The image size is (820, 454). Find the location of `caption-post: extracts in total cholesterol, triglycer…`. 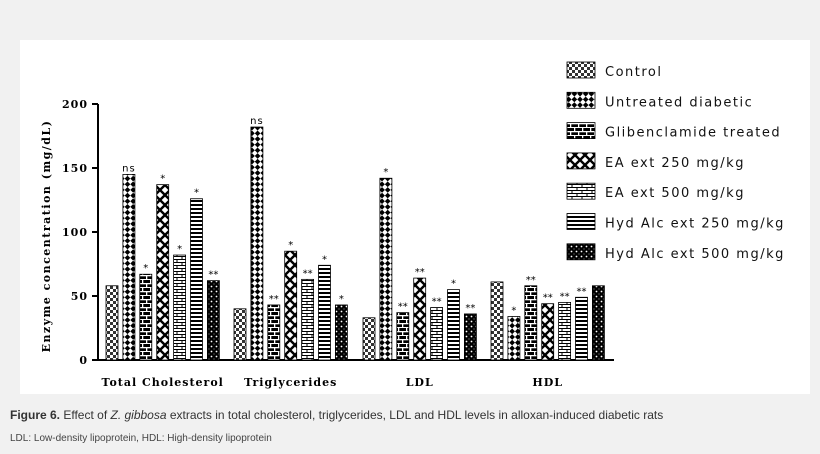

caption-post: extracts in total cholesterol, triglycer… is located at coordinates (415, 415).